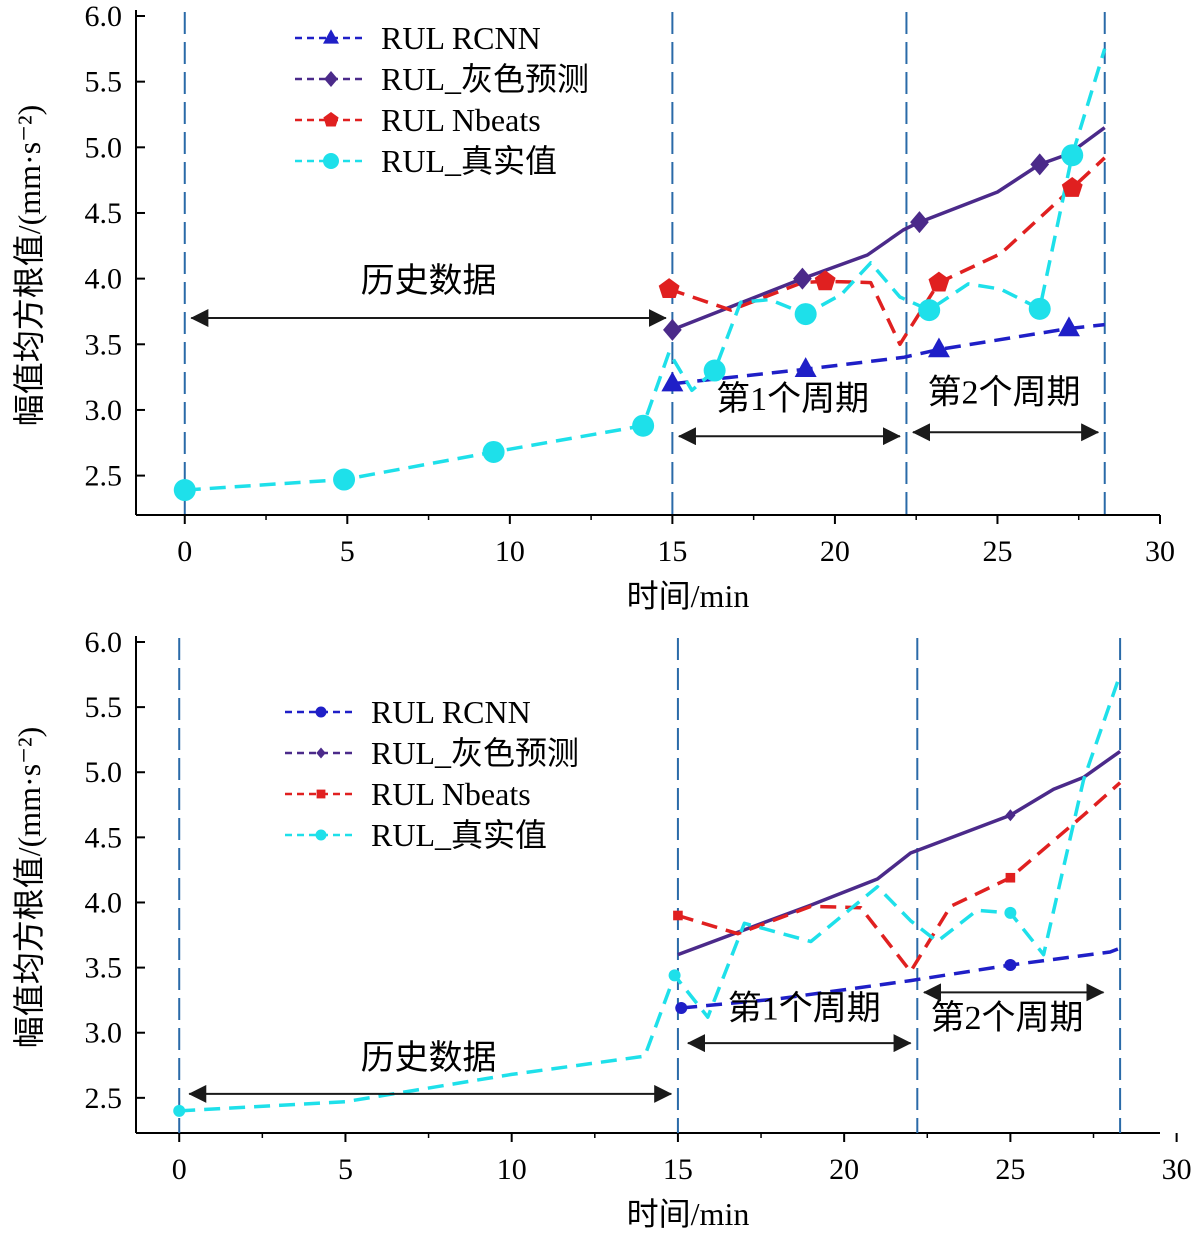 This screenshot has width=1200, height=1234. I want to click on chart2-y-tick-label-3: 4.0, so click(104, 902).